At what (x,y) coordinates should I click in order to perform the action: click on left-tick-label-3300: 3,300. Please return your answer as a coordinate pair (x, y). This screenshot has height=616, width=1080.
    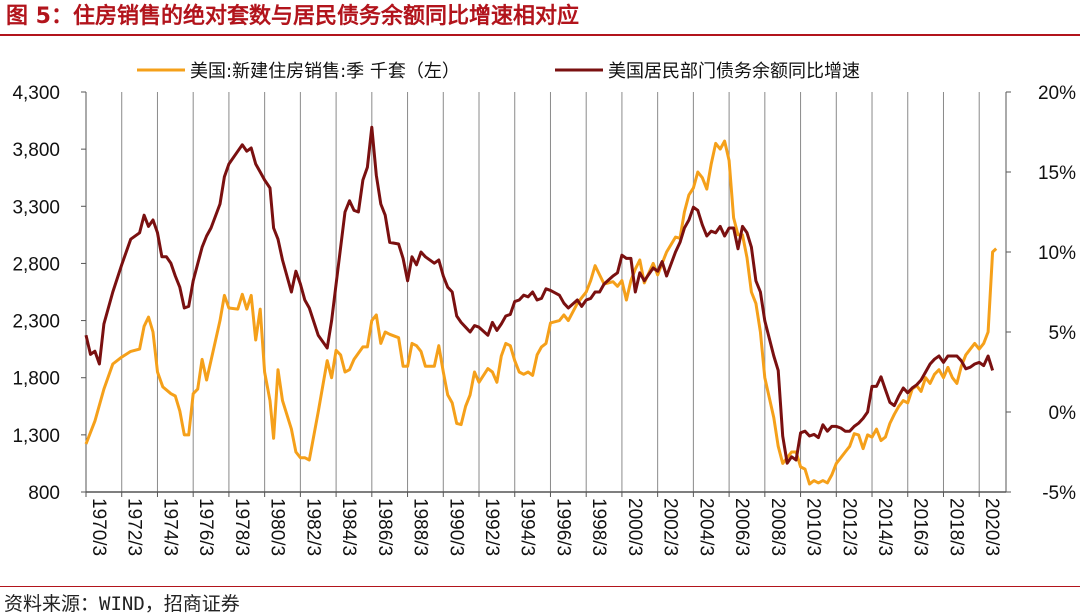
    Looking at the image, I should click on (36, 207).